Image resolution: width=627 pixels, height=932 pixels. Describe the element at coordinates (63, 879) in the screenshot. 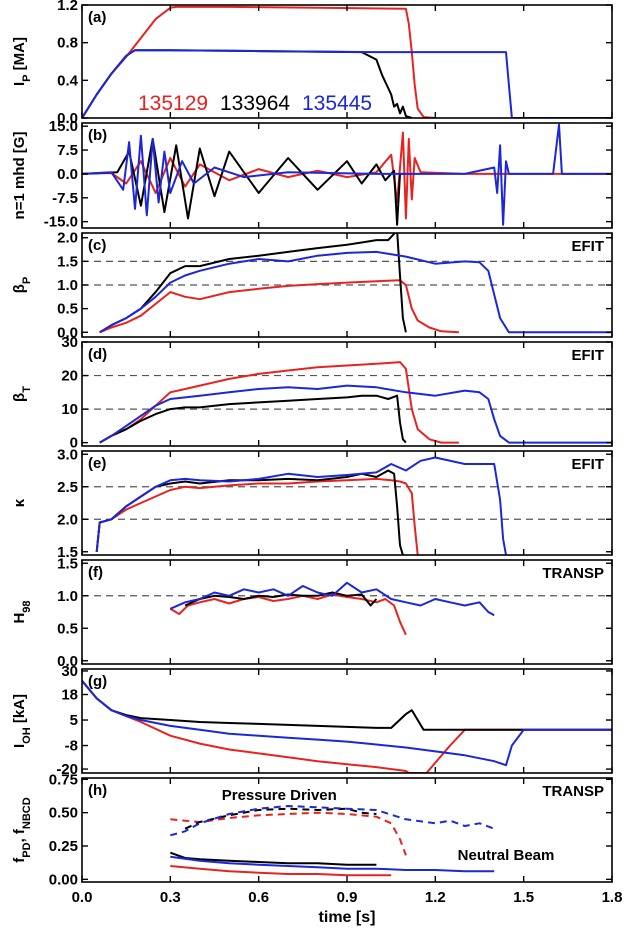

I see `y-tick-label: 0.00` at that location.